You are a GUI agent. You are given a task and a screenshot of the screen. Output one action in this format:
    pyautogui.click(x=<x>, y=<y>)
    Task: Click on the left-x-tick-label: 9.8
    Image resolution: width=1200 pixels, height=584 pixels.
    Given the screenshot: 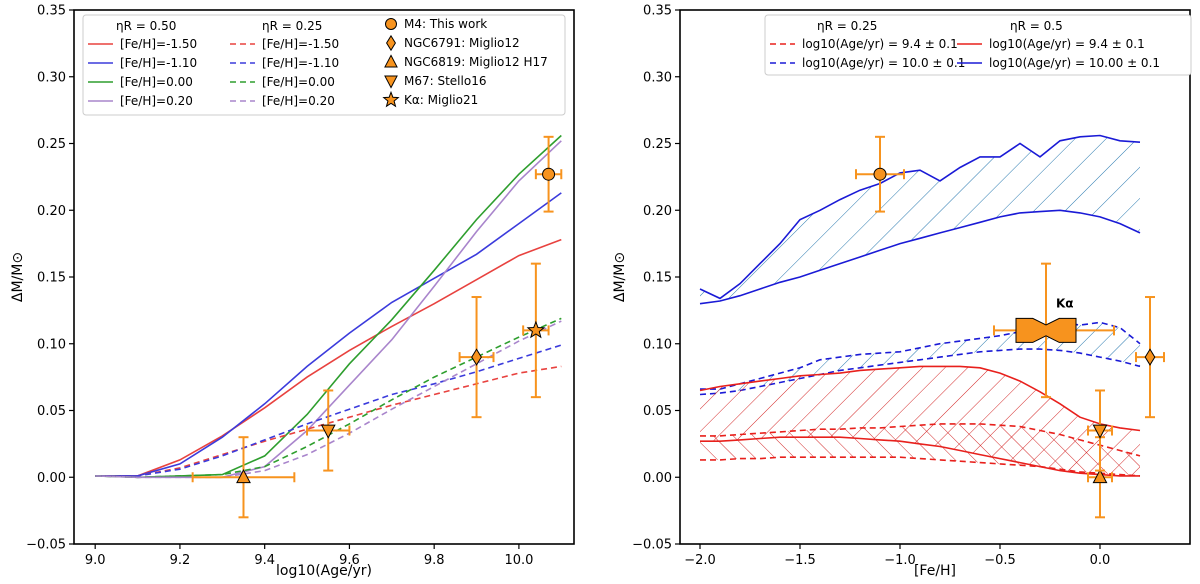 What is the action you would take?
    pyautogui.click(x=434, y=560)
    